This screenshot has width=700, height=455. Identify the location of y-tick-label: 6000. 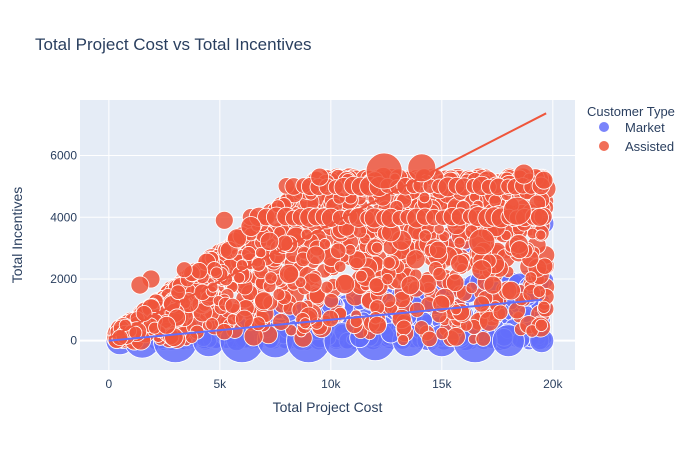
(63, 156).